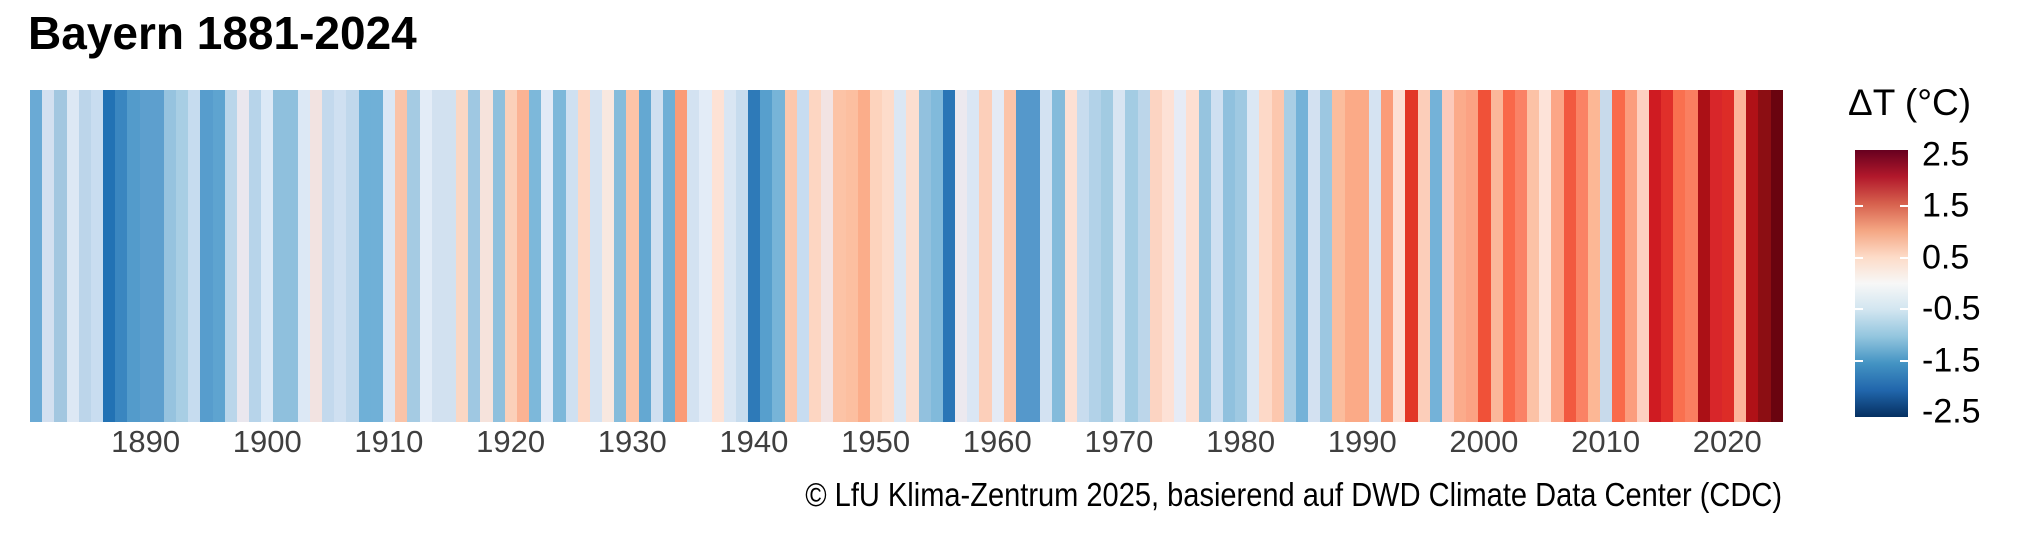 This screenshot has width=2025, height=540. I want to click on year-stripe-1900, so click(267, 256).